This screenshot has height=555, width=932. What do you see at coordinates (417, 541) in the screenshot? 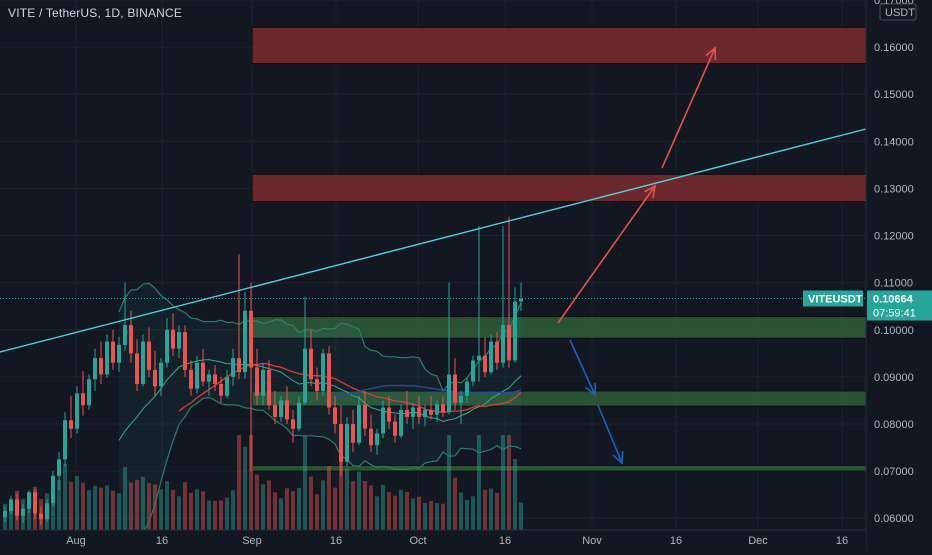
I see `time-tick-label: Oct` at bounding box center [417, 541].